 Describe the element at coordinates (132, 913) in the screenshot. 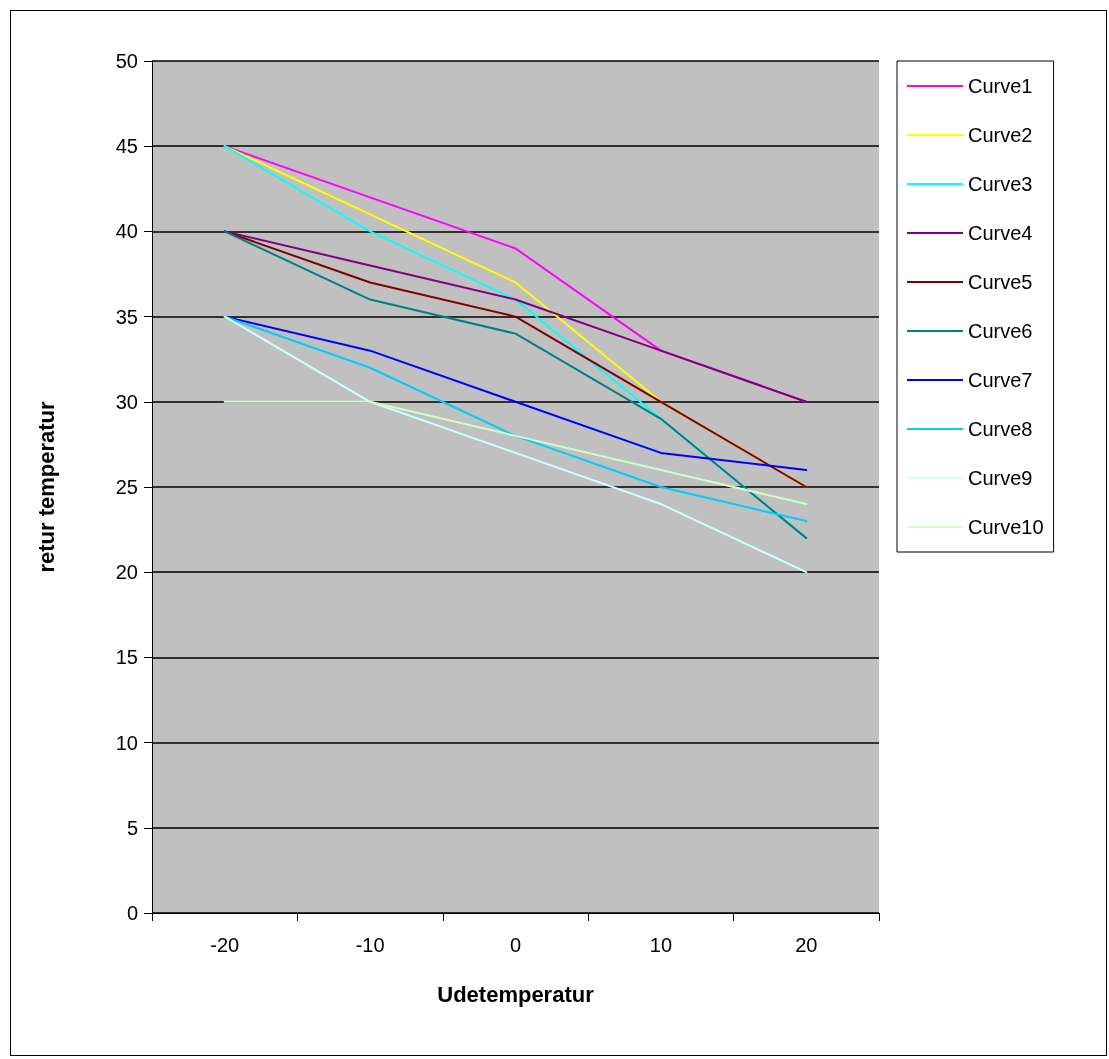

I see `y-tick-label: 0` at that location.